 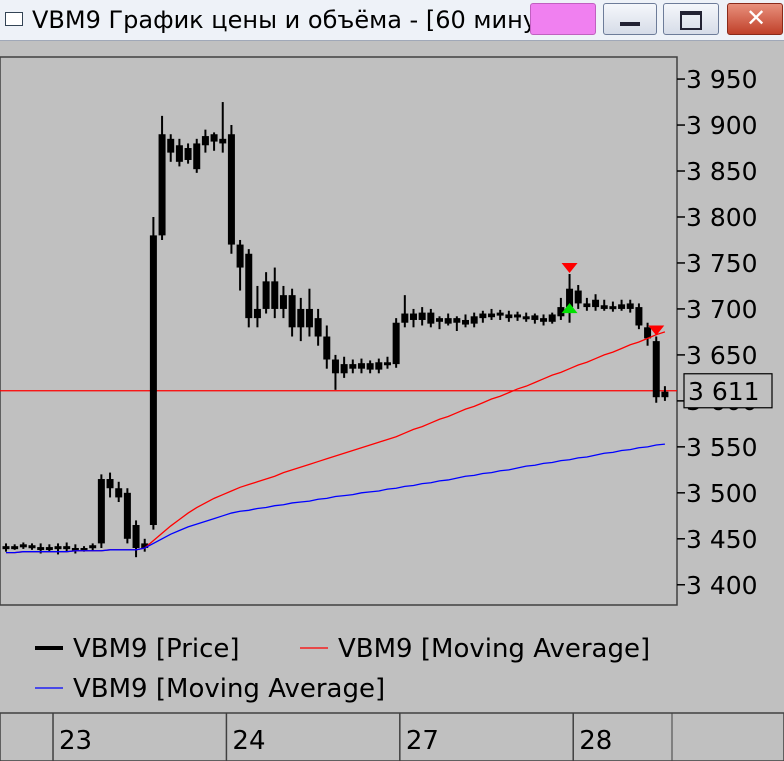 What do you see at coordinates (392, 736) in the screenshot?
I see `date-axis` at bounding box center [392, 736].